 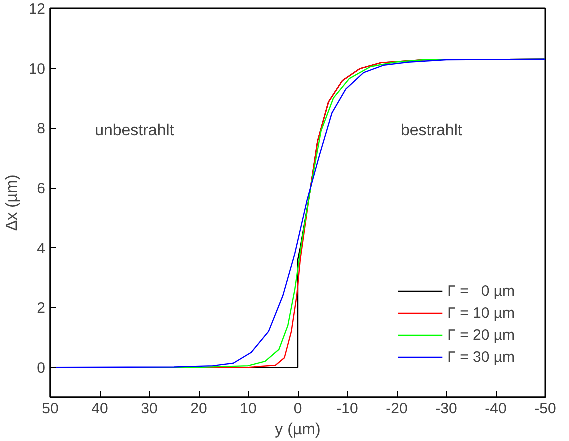 I want to click on x-tick-label: -40, so click(x=496, y=409).